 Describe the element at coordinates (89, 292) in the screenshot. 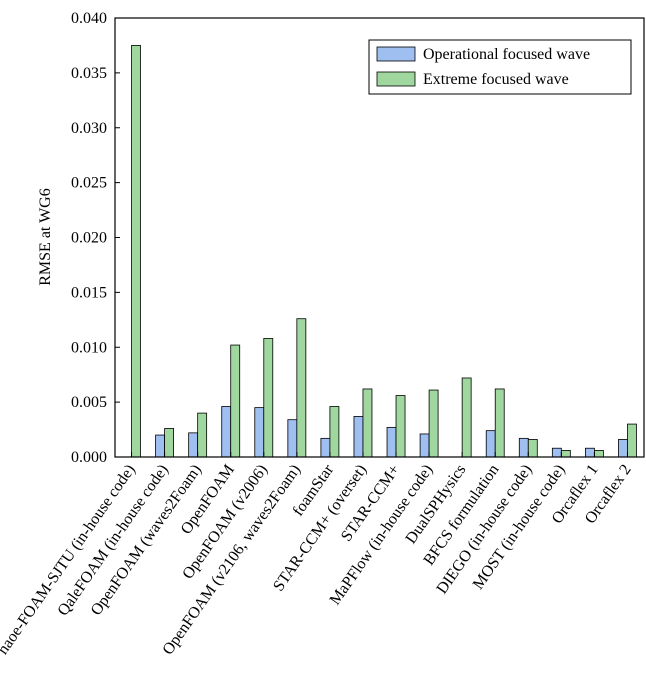

I see `y-tick-label: 0.015` at that location.